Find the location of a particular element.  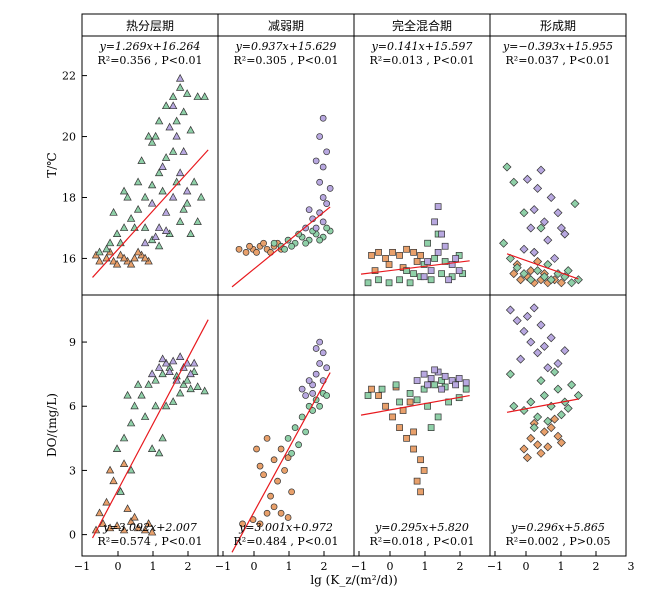

regression-equation: y=3.001x+0.972 is located at coordinates (285, 527).